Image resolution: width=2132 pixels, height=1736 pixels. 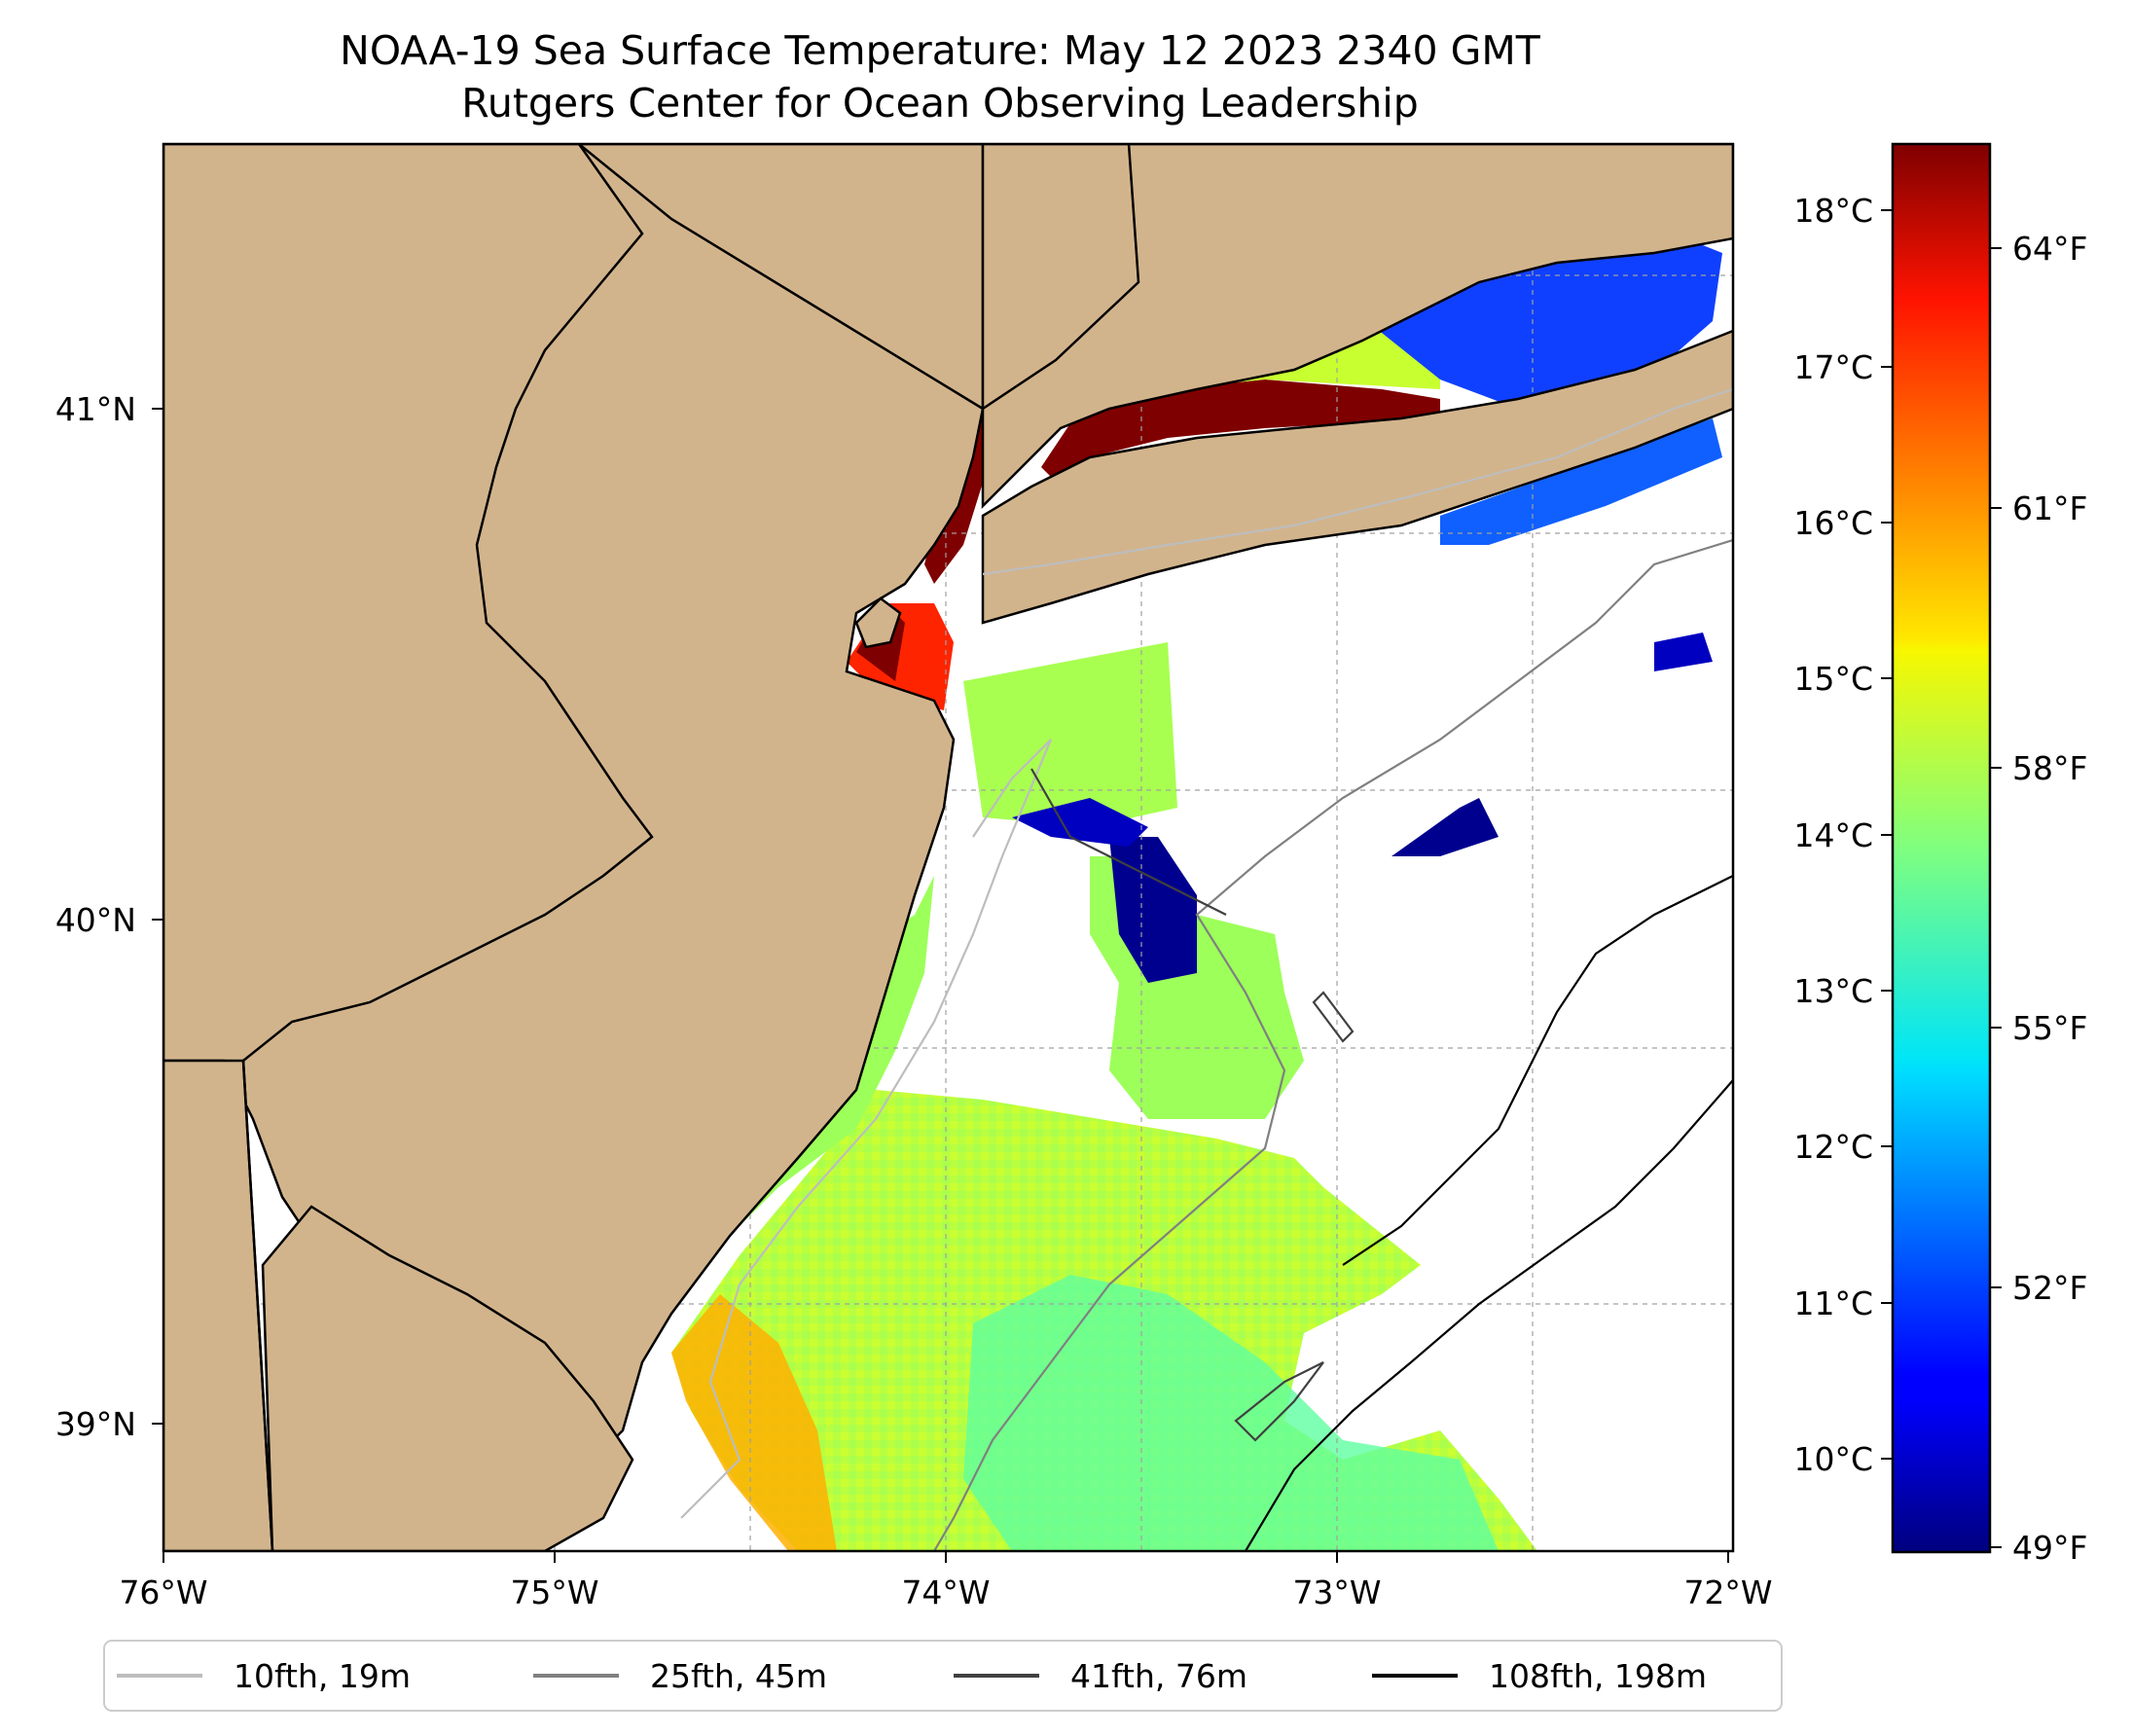 What do you see at coordinates (554, 1592) in the screenshot?
I see `x-tick-label: 75°W` at bounding box center [554, 1592].